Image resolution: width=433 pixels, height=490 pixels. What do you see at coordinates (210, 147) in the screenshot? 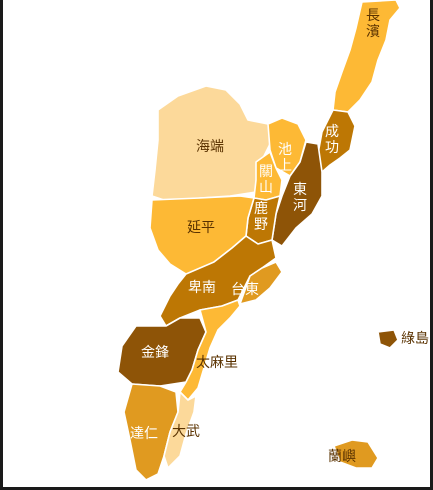
I see `label-haiduan: 海端` at bounding box center [210, 147].